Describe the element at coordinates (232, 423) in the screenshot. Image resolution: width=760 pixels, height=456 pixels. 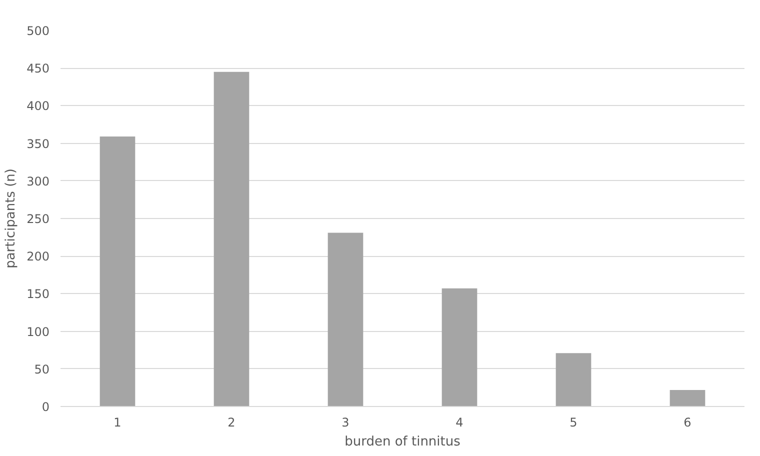
I see `x-tick-label: 2` at that location.